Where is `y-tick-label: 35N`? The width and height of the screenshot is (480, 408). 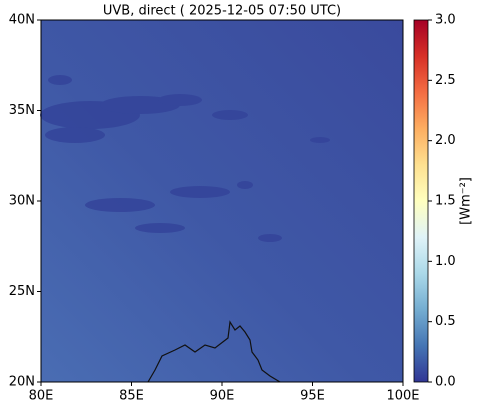
y-tick-label: 35N is located at coordinates (22, 110).